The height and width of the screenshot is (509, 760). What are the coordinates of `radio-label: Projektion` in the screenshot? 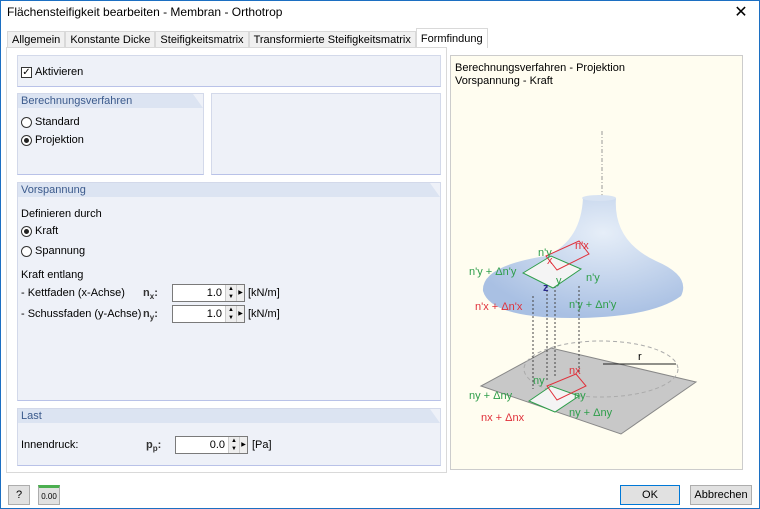 It's located at (59, 140).